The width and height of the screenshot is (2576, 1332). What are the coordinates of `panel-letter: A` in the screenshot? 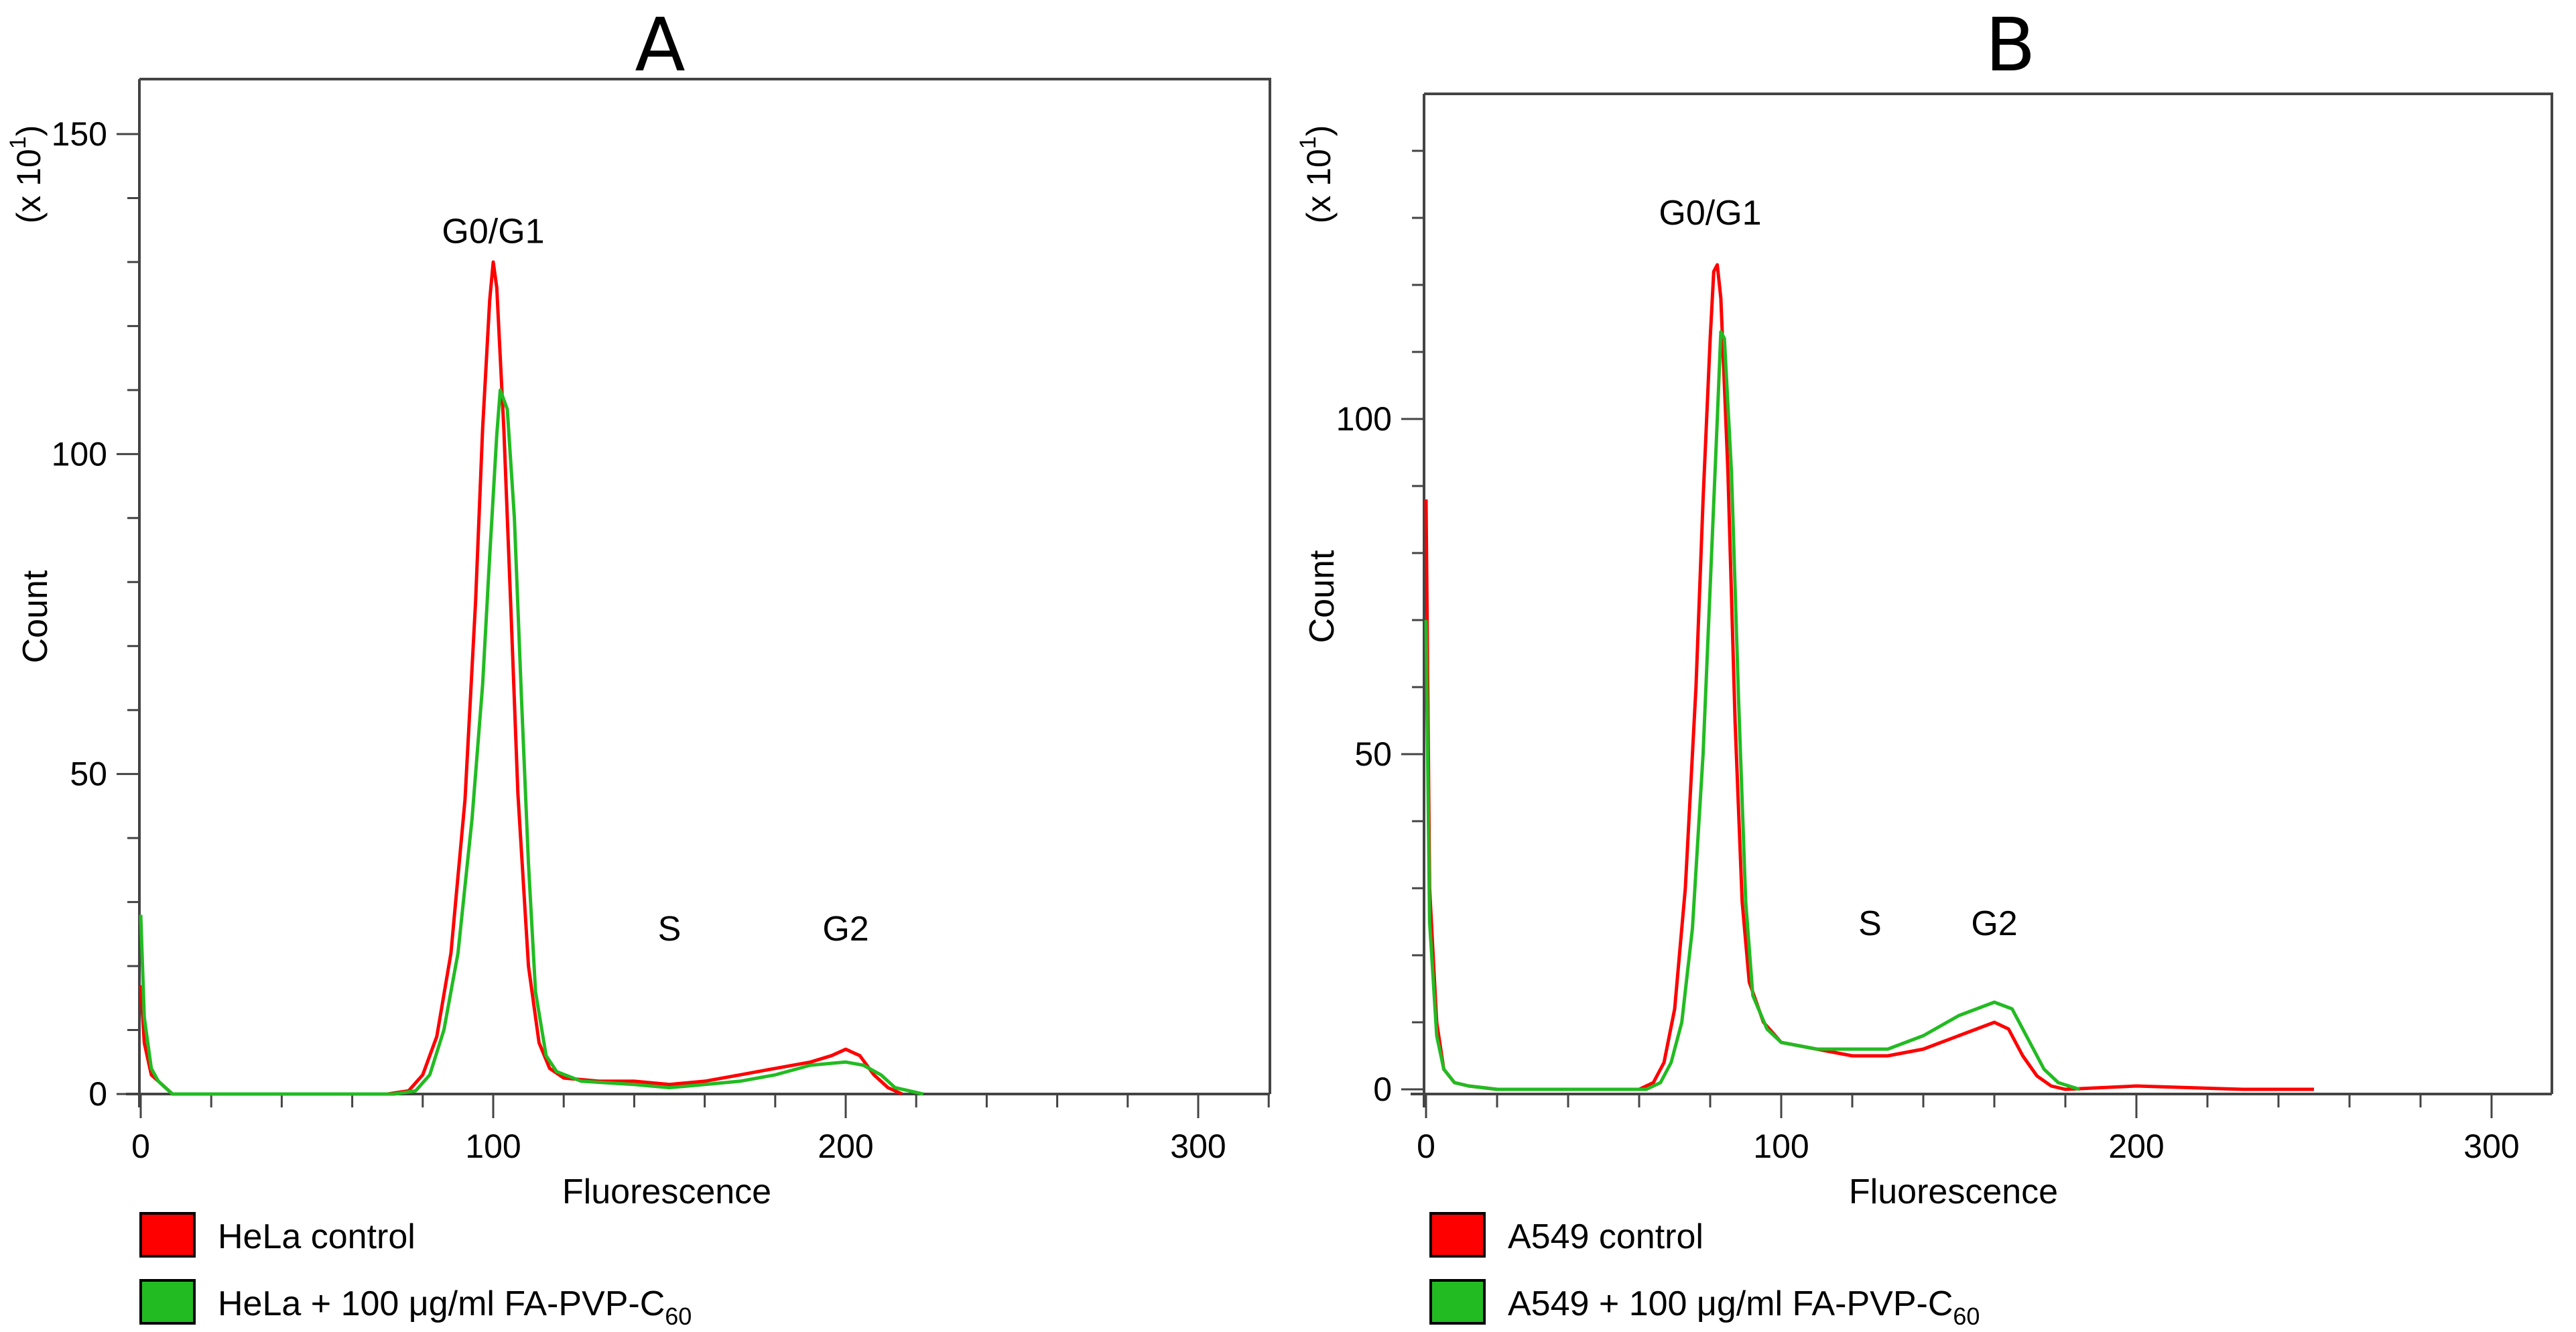 It's located at (660, 45).